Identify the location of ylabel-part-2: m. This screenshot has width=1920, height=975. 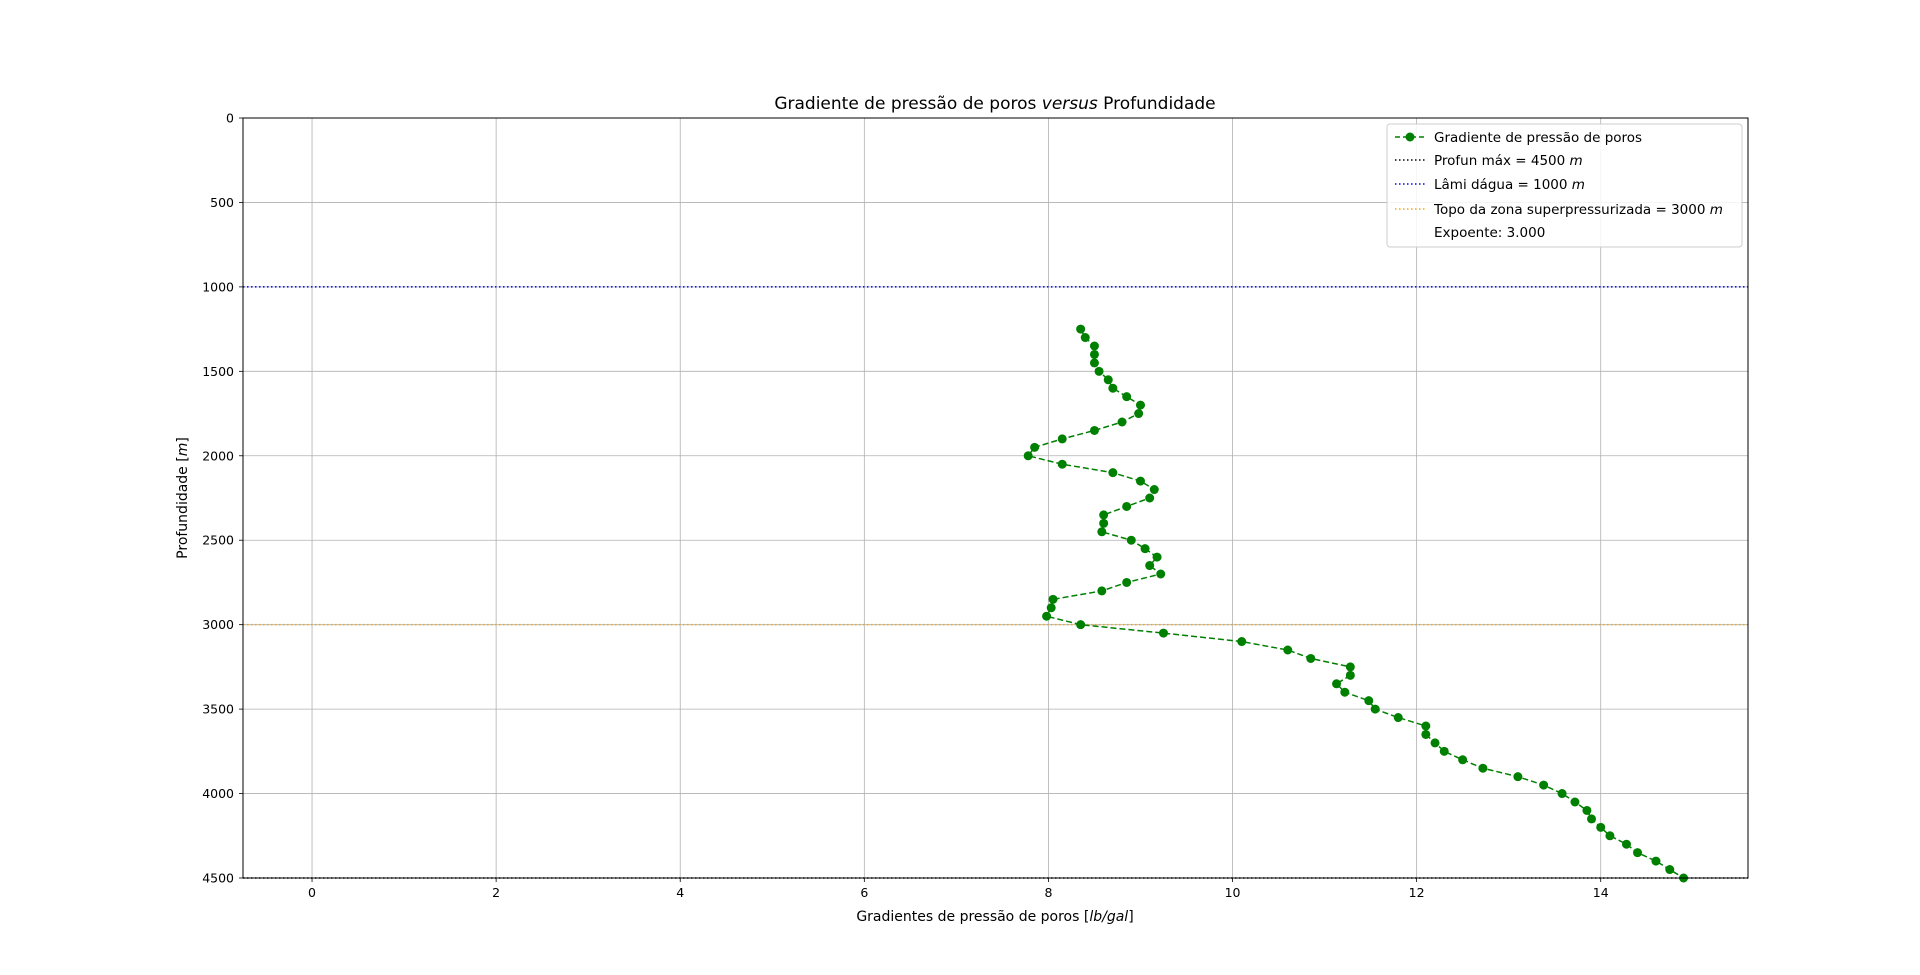
(183, 450).